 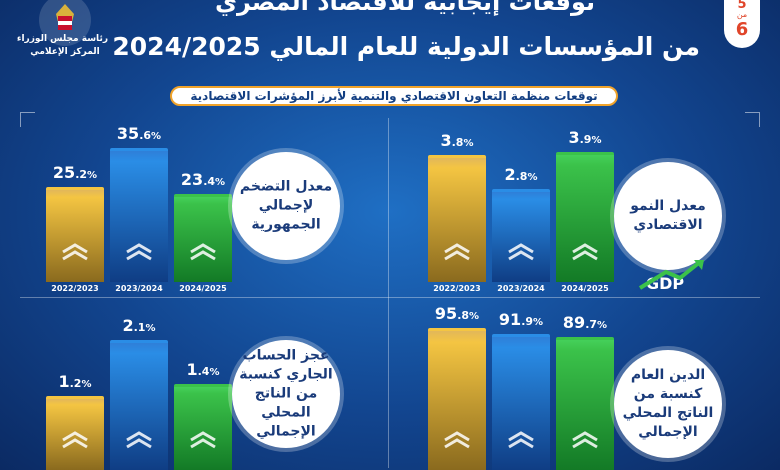 I want to click on value-label: 95.8%, so click(x=457, y=313).